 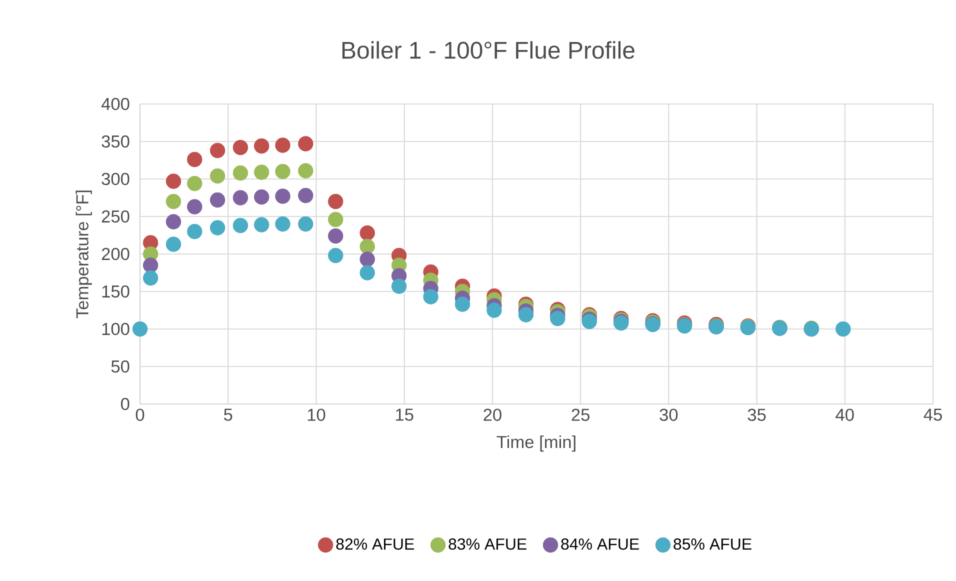 What do you see at coordinates (933, 414) in the screenshot?
I see `x-tick-label: 45` at bounding box center [933, 414].